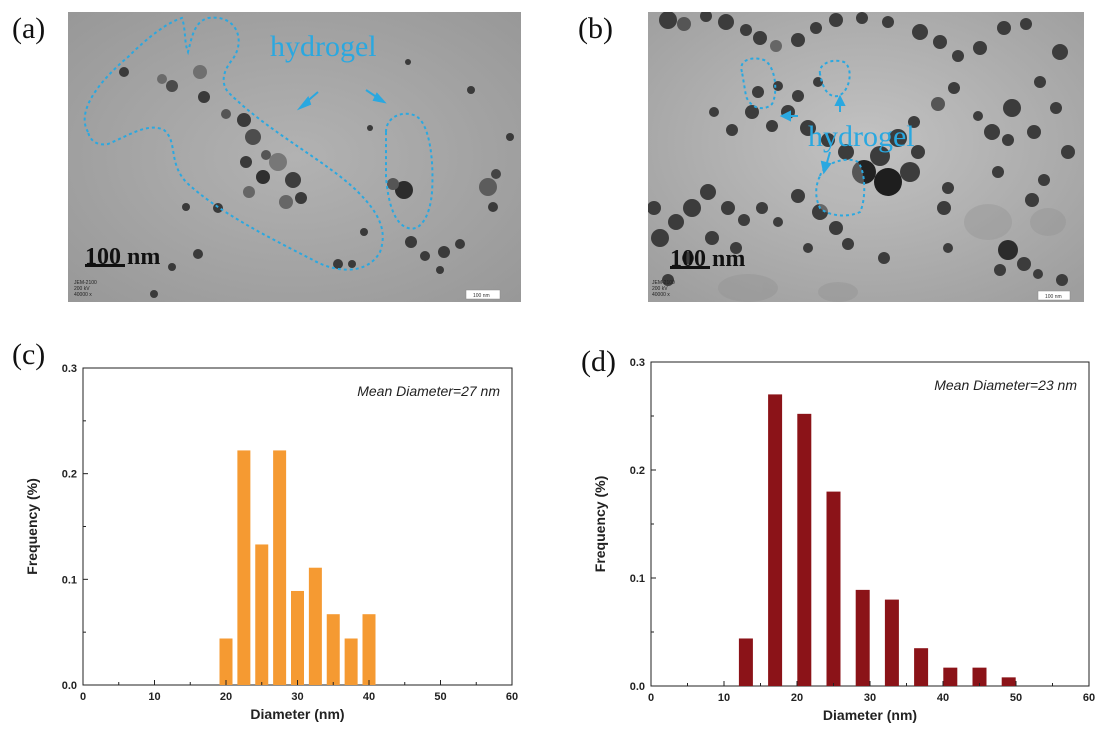 This screenshot has width=1097, height=736. Describe the element at coordinates (595, 28) in the screenshot. I see `panel-label-b: (b)` at that location.